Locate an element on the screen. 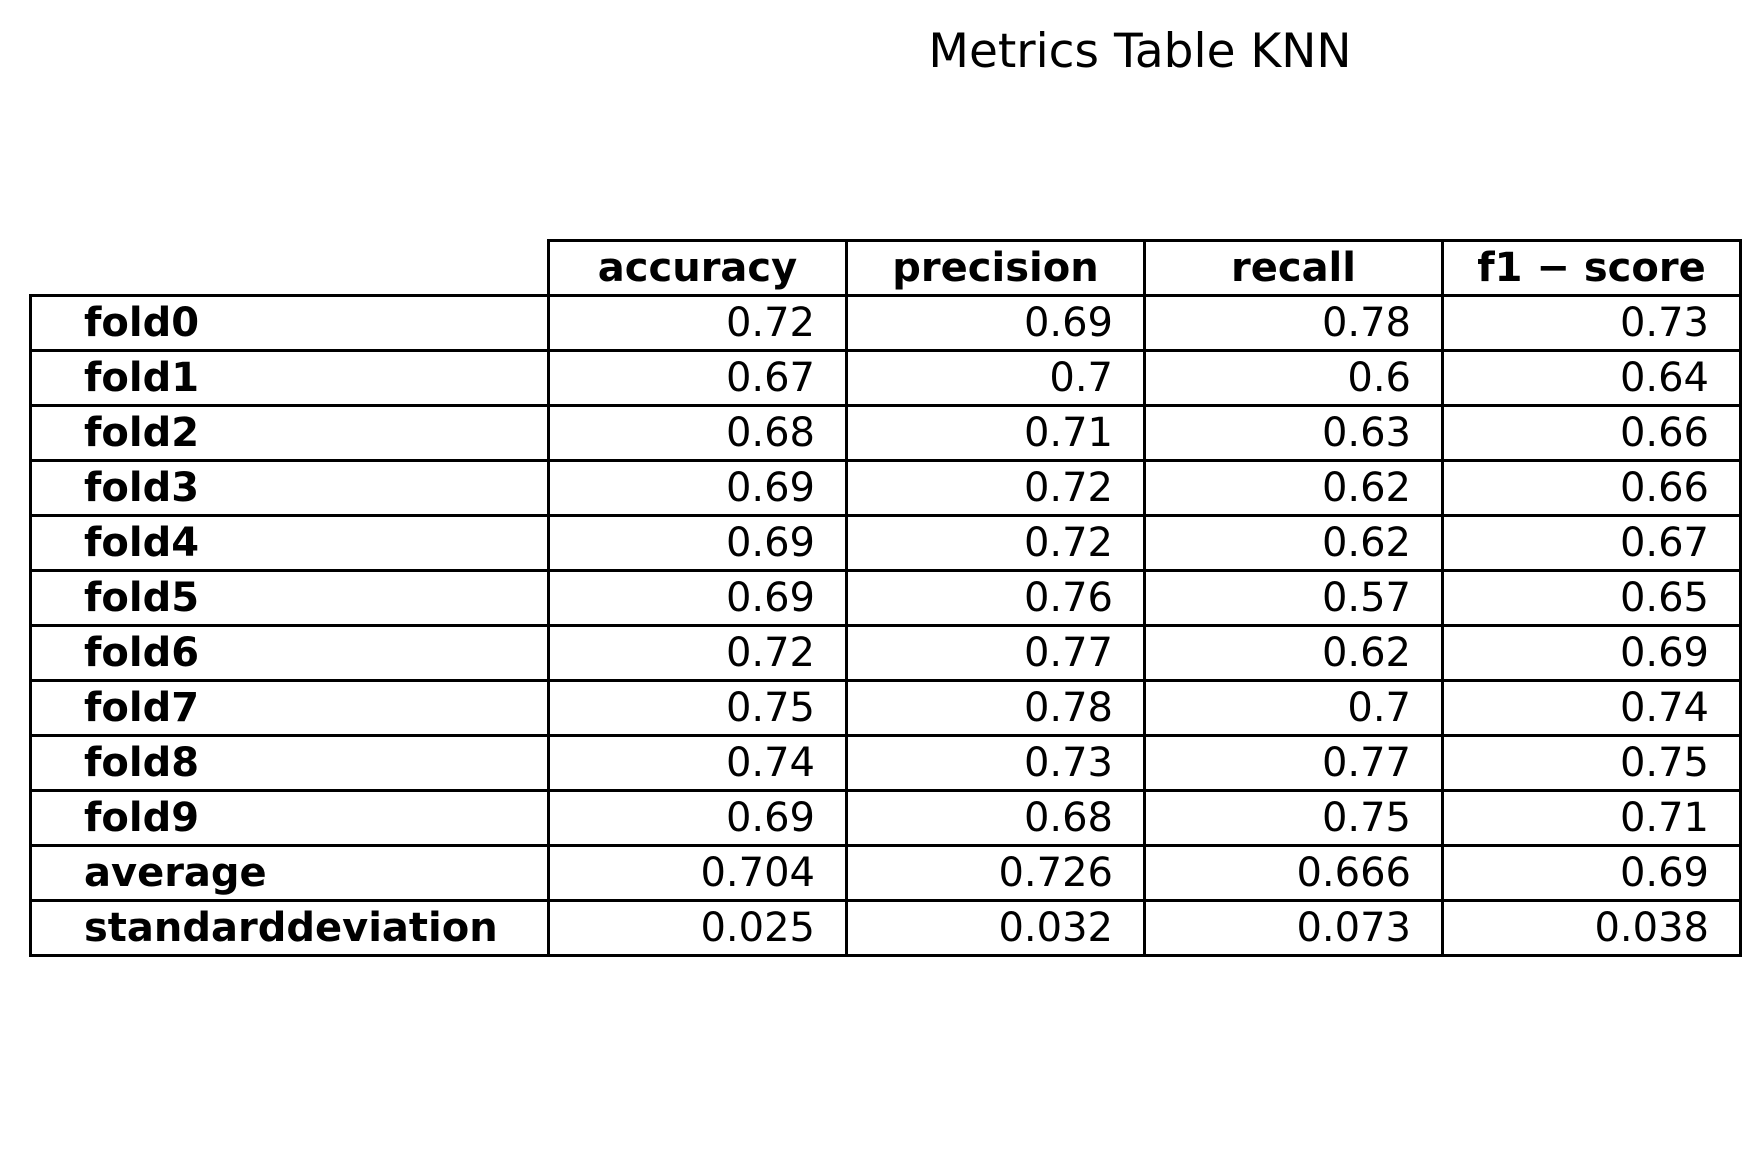  table-row: average 0.704 0.726 0.666 0.69 is located at coordinates (885, 873).